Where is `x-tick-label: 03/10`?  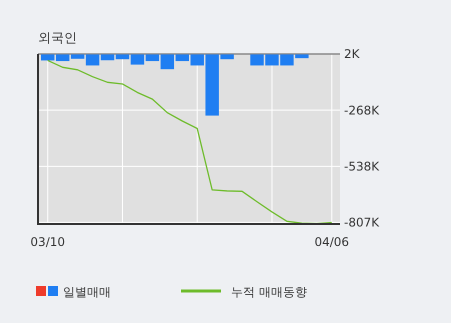
x-tick-label: 03/10 is located at coordinates (48, 242).